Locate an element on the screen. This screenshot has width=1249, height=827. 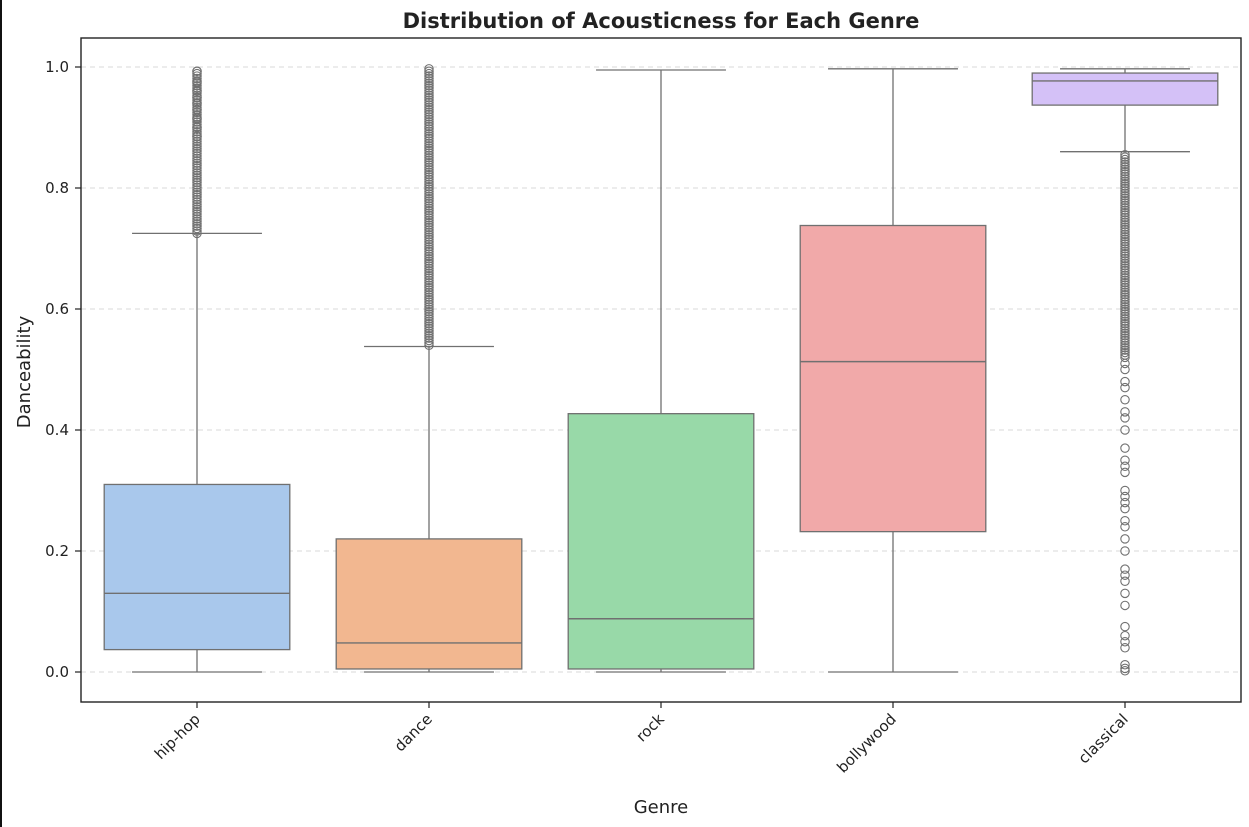
box-group-dance is located at coordinates (429, 368).